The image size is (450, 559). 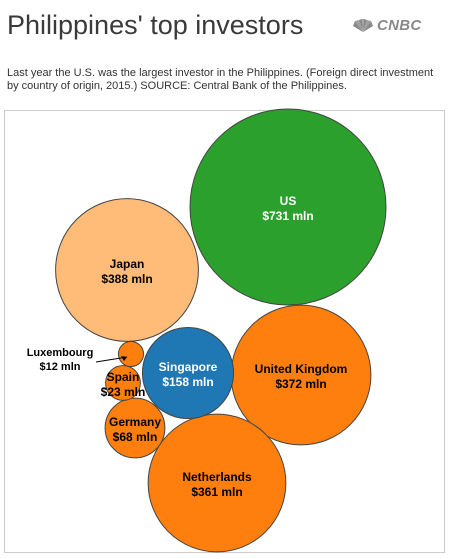 What do you see at coordinates (123, 392) in the screenshot?
I see `bubble-value-spain: $23 mln` at bounding box center [123, 392].